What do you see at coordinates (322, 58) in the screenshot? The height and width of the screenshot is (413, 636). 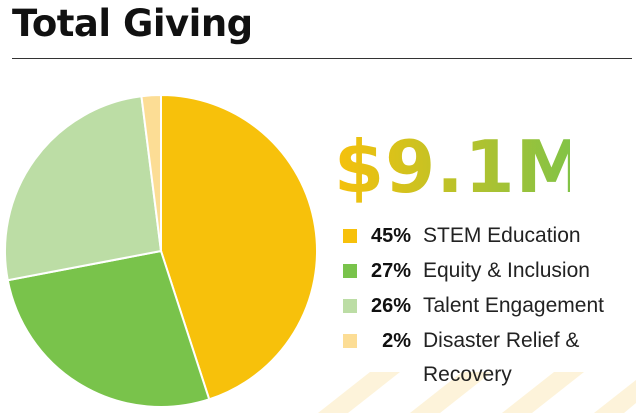 I see `title-divider` at bounding box center [322, 58].